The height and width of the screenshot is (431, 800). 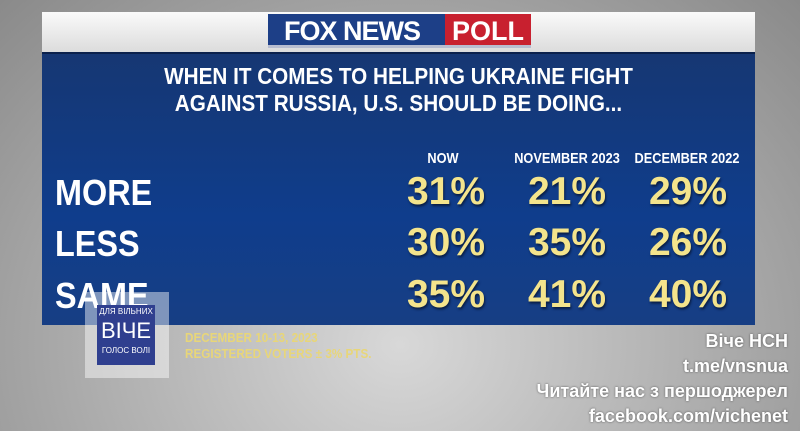 I want to click on poll-dates: DECEMBER 10-13, 2023, so click(x=251, y=337).